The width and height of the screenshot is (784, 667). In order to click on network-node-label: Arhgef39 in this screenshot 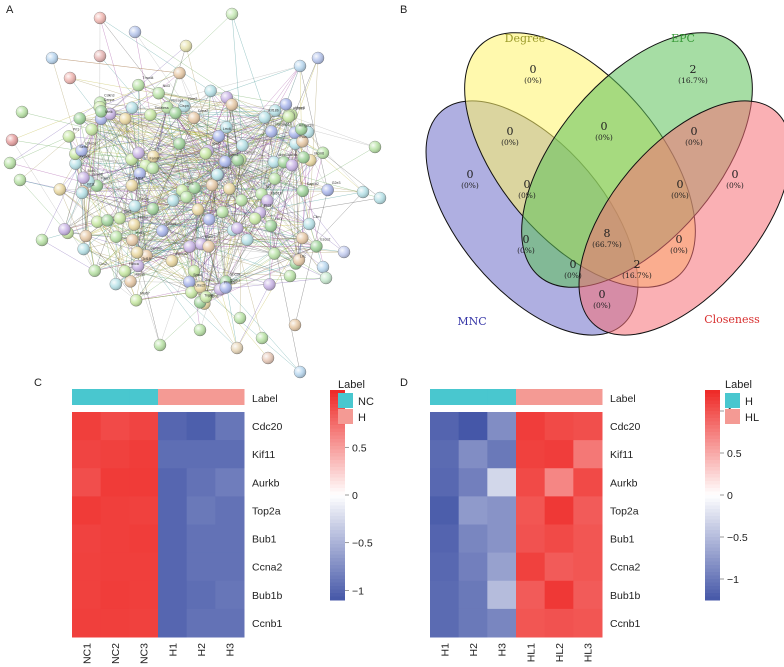, I will do `click(306, 126)`.